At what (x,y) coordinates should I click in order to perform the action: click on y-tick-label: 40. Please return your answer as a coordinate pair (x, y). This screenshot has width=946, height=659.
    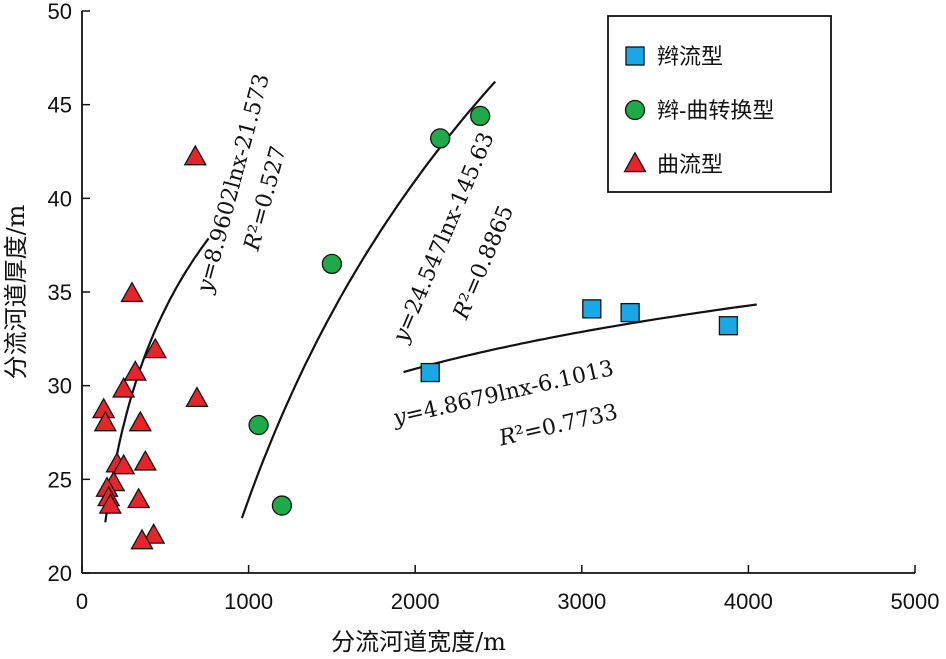
    Looking at the image, I should click on (60, 198).